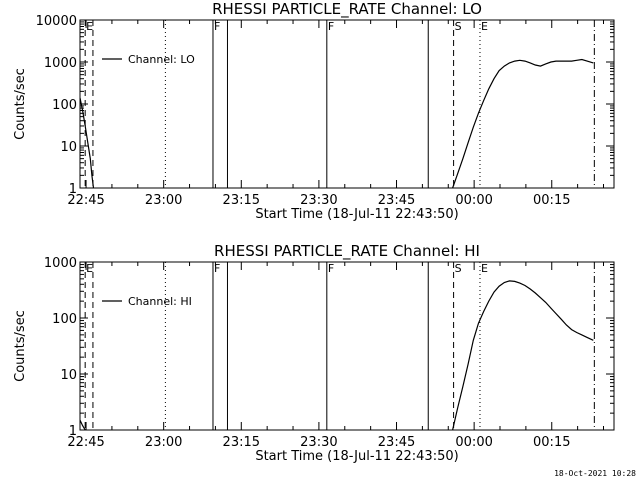 This screenshot has width=640, height=480. What do you see at coordinates (160, 301) in the screenshot?
I see `legend-label: Channel: HI` at bounding box center [160, 301].